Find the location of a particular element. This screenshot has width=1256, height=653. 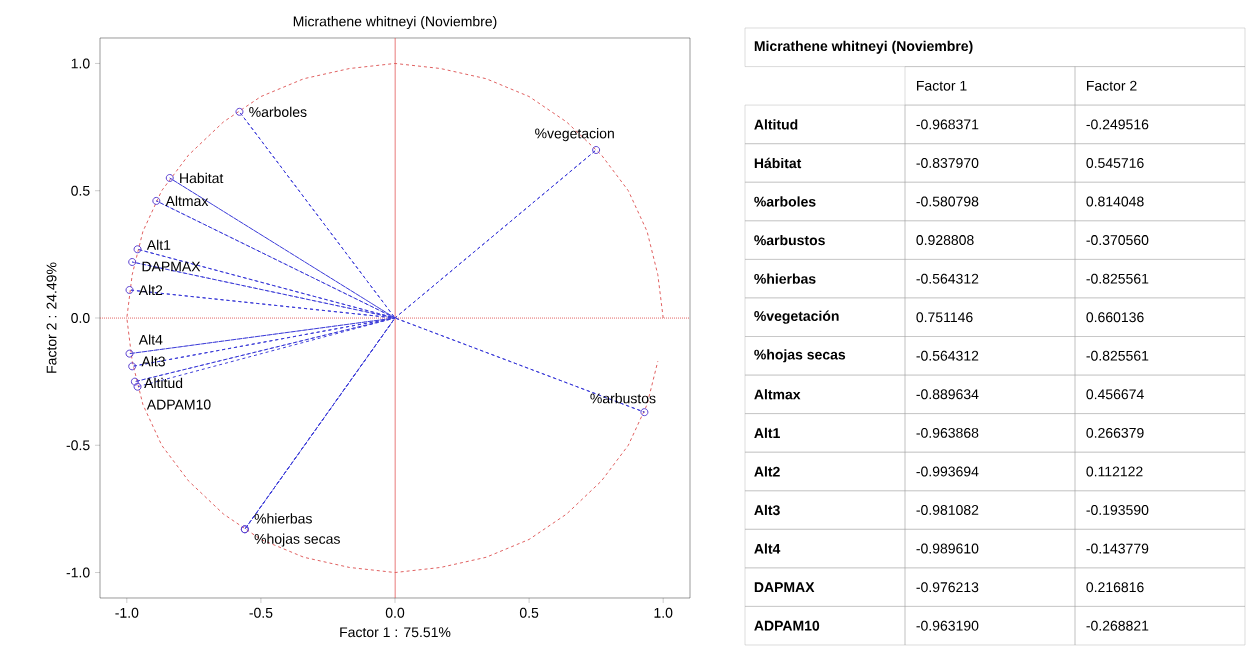

text: -0.268821 is located at coordinates (1117, 625).